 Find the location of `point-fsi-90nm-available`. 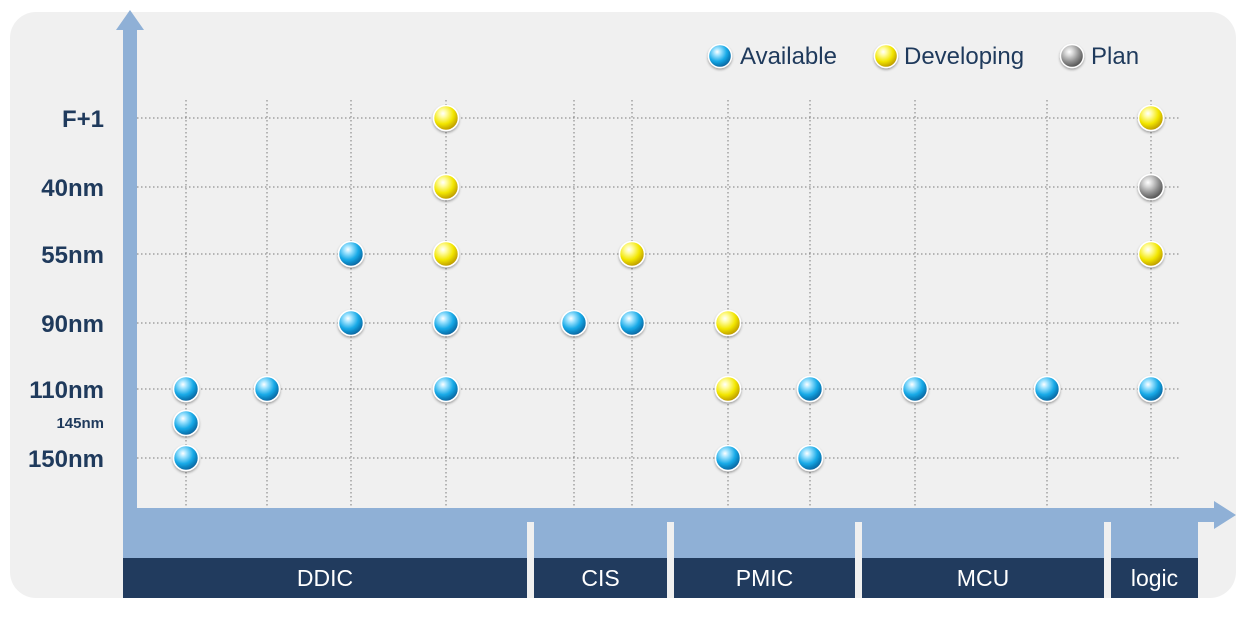

point-fsi-90nm-available is located at coordinates (574, 323).